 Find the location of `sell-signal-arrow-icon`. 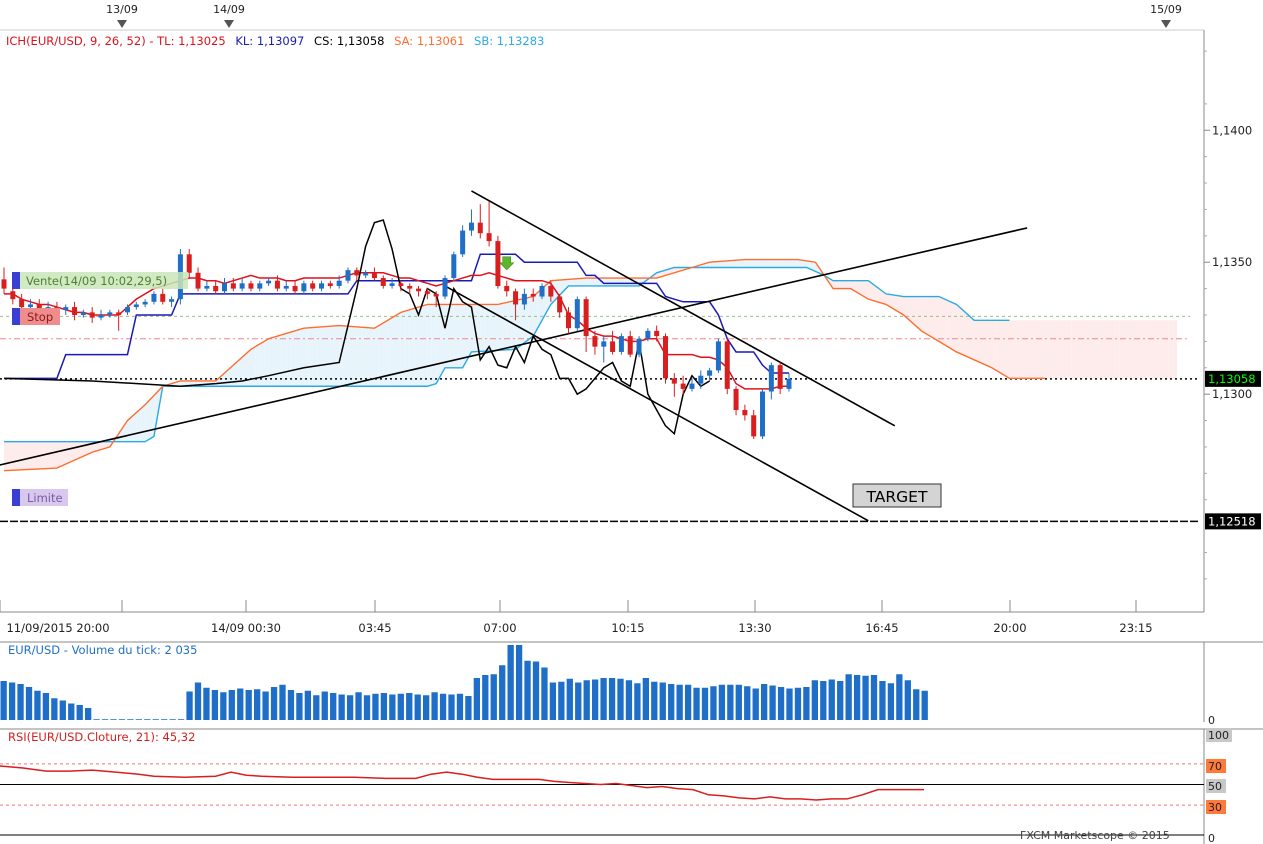

sell-signal-arrow-icon is located at coordinates (507, 263).